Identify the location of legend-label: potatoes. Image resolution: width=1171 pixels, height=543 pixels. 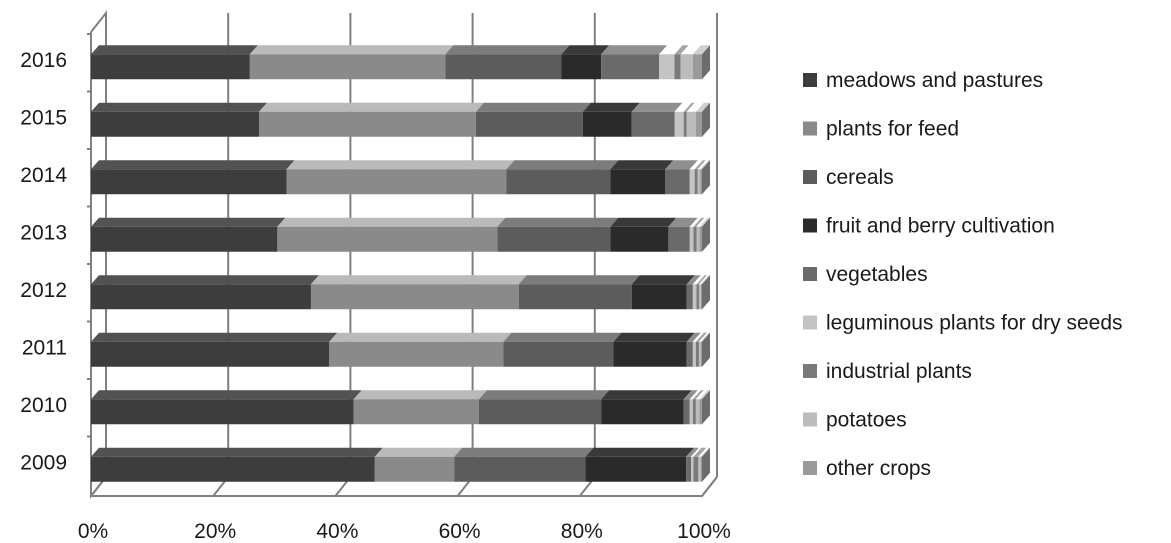
(866, 420).